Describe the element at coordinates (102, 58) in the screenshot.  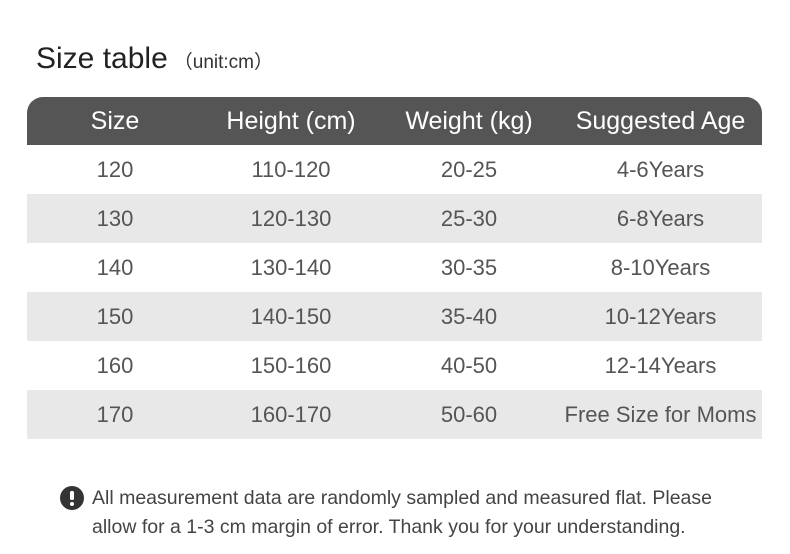
I see `title: Size table` at that location.